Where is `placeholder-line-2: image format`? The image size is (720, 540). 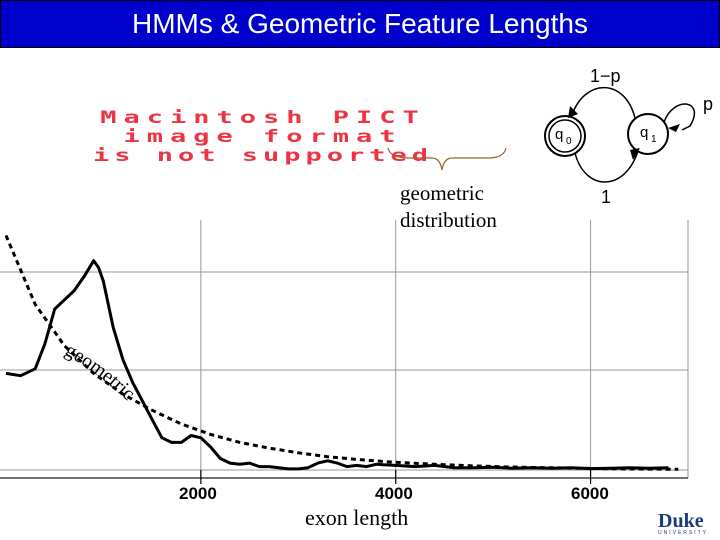 placeholder-line-2: image format is located at coordinates (263, 137).